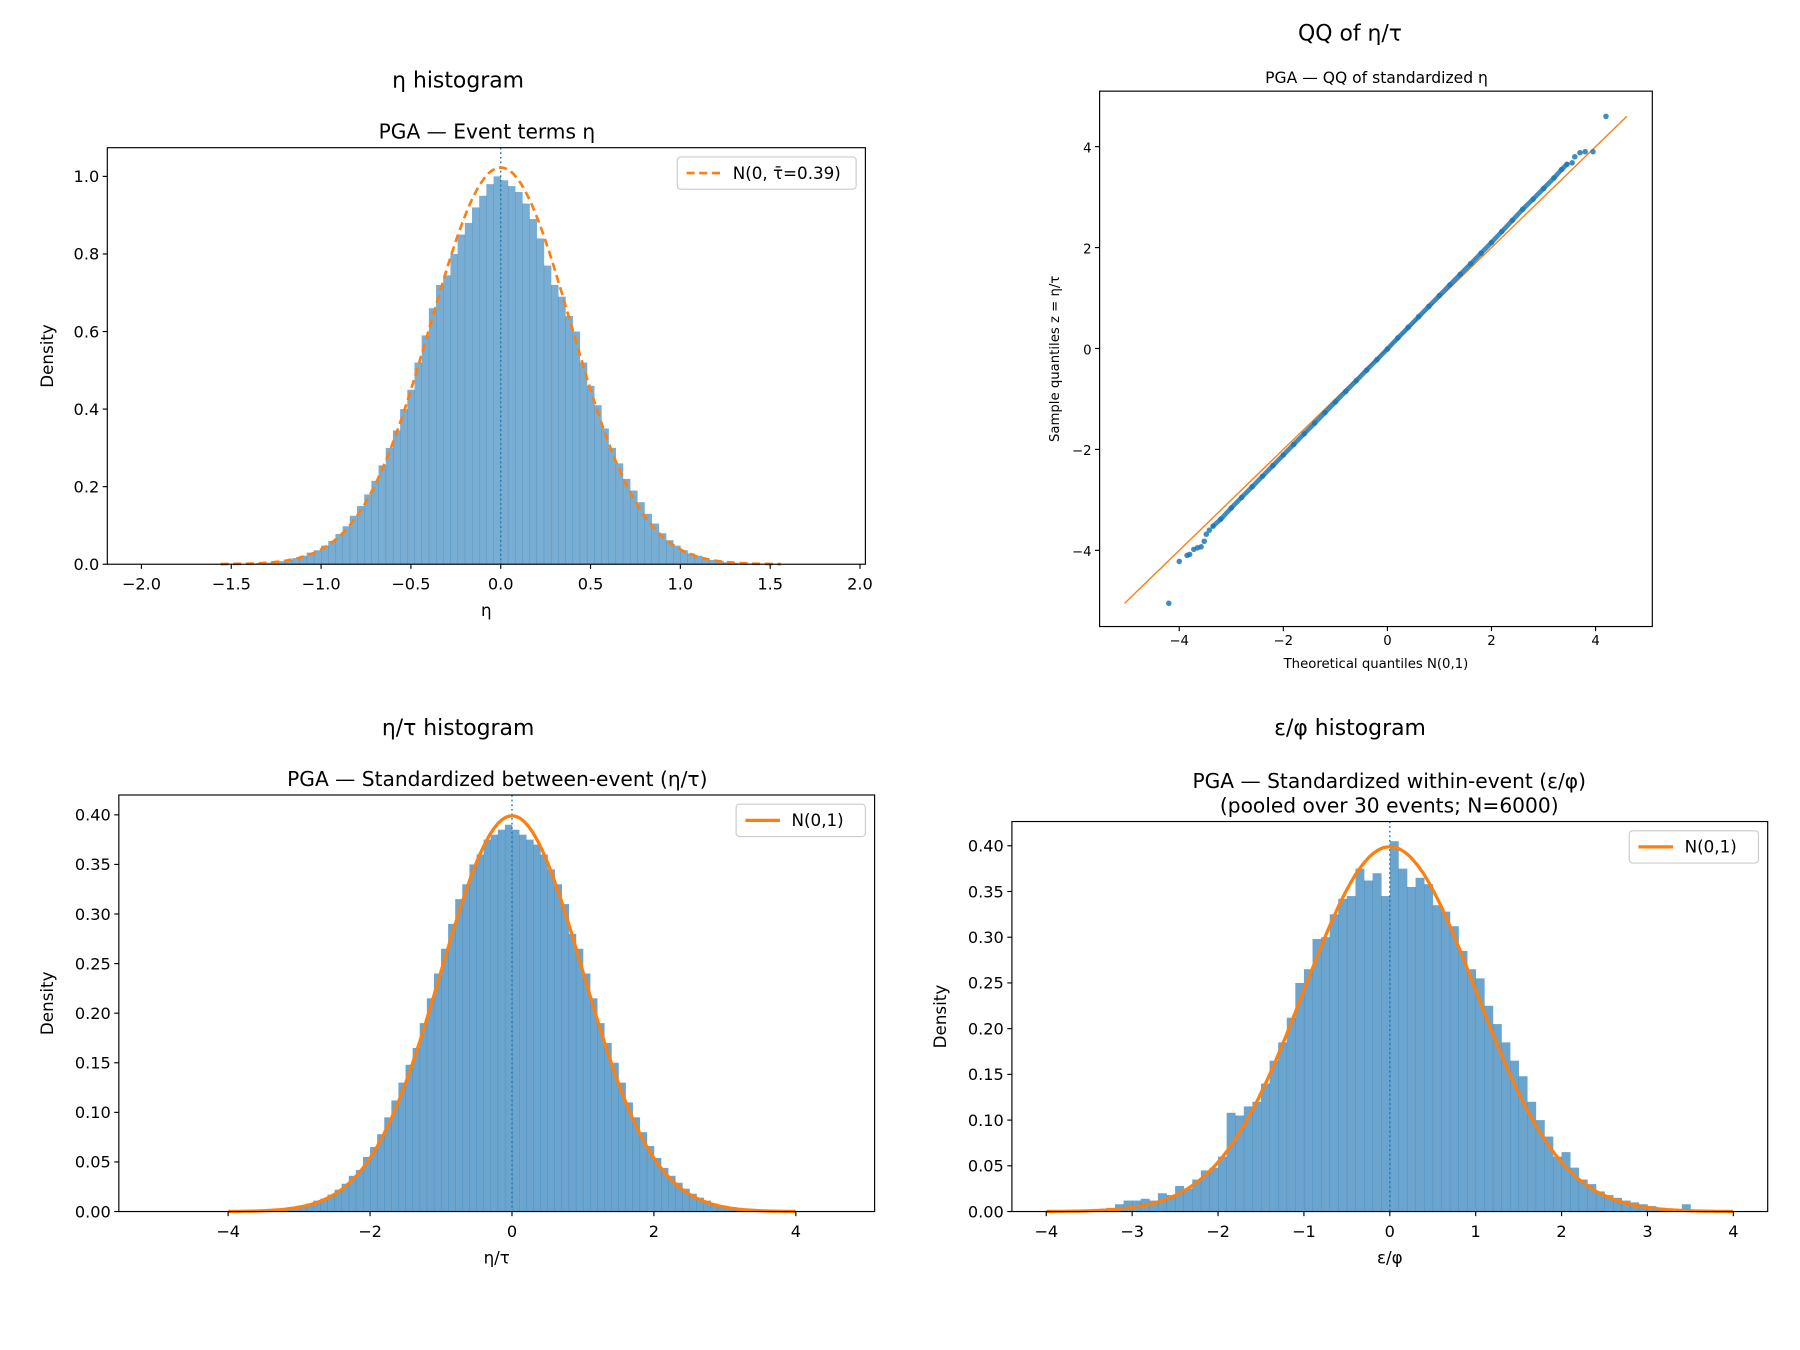 The width and height of the screenshot is (1800, 1350). What do you see at coordinates (1087, 350) in the screenshot?
I see `y-tick-label: 0` at bounding box center [1087, 350].